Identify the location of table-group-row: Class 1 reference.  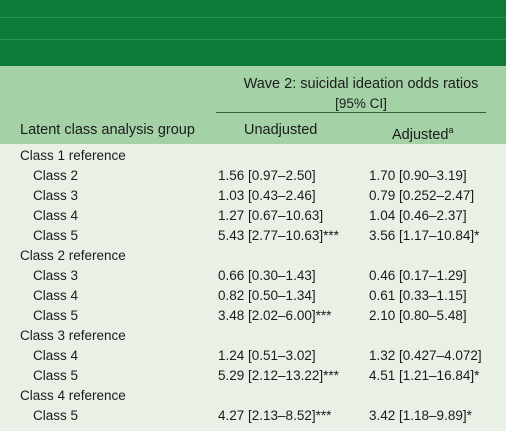
(253, 156).